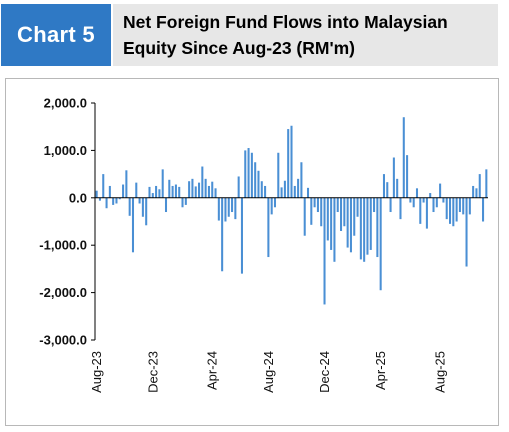 The image size is (509, 432). What do you see at coordinates (152, 372) in the screenshot?
I see `x-tick-label: Dec-23` at bounding box center [152, 372].